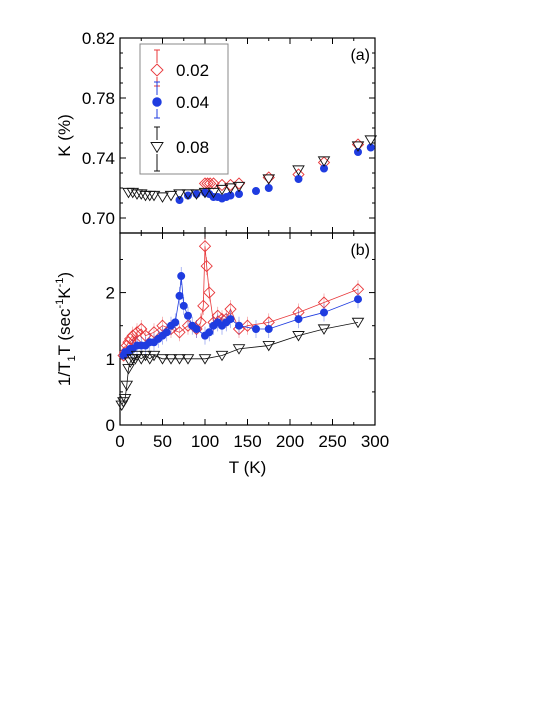  What do you see at coordinates (162, 441) in the screenshot?
I see `x-tick-label: 50` at bounding box center [162, 441].